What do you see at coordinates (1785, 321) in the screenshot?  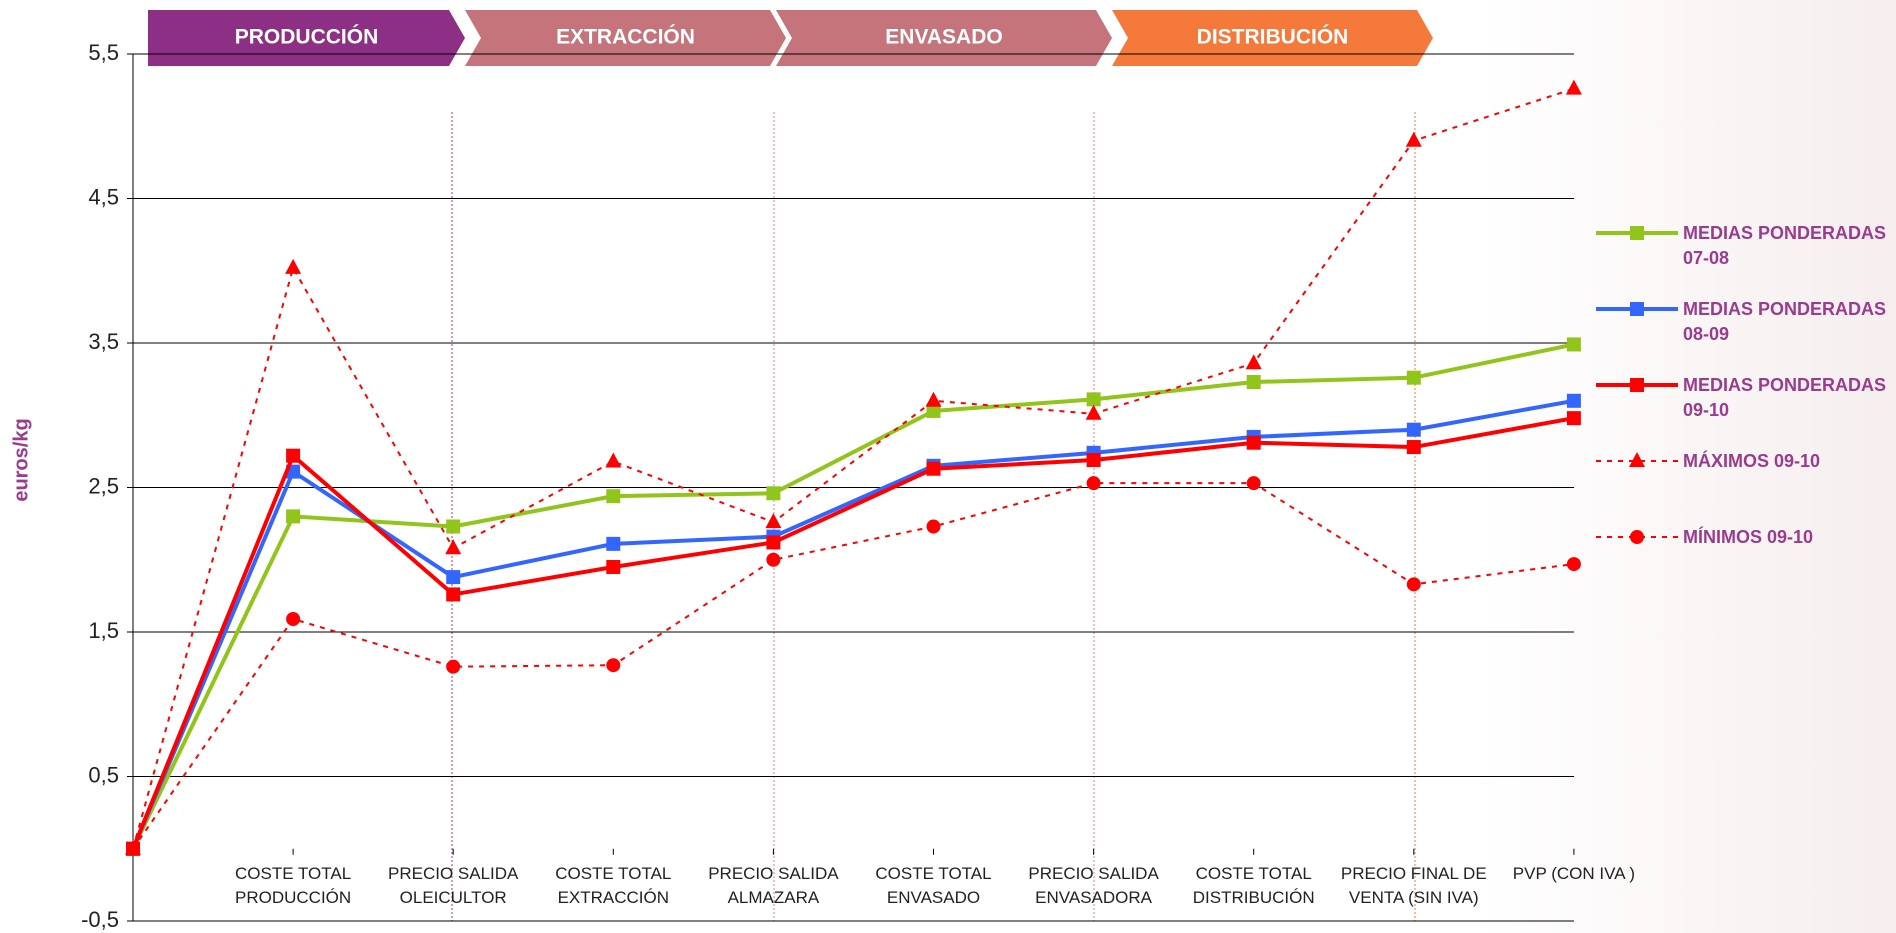 I see `legend-label: MEDIAS PONDERADAS 08-09` at bounding box center [1785, 321].